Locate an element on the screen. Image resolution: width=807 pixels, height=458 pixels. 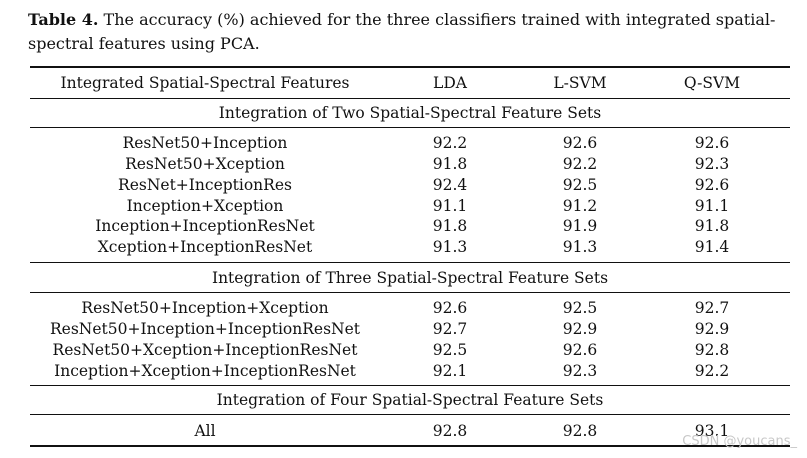
table-row-feature: ResNet50+Inception+InceptionResNet is located at coordinates (205, 329).